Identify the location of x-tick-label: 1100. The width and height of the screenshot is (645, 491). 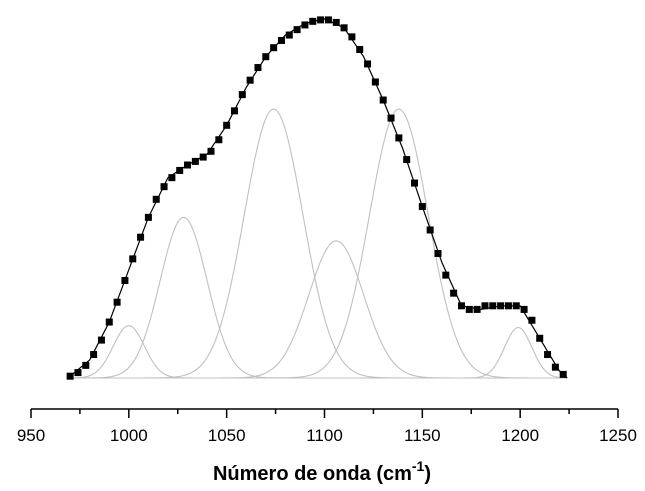
(324, 435).